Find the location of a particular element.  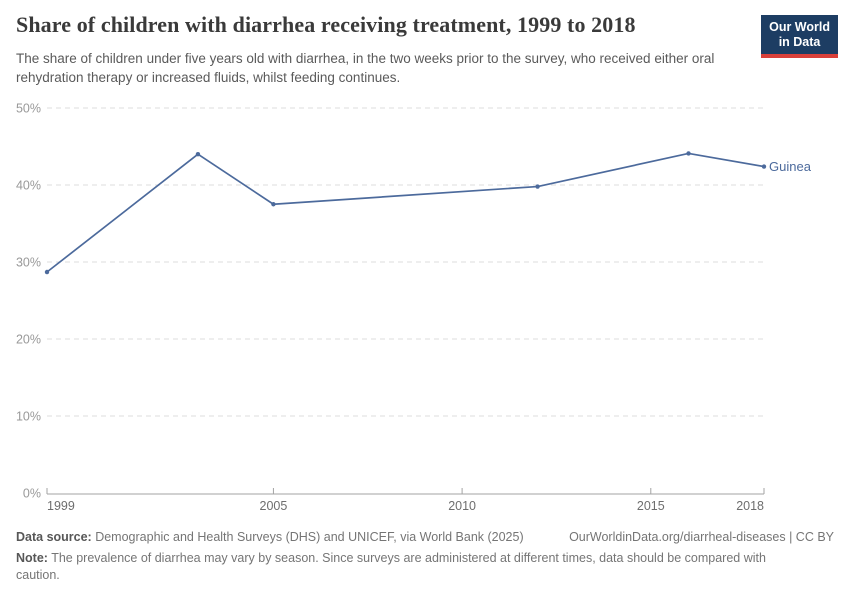

note-label: Note: is located at coordinates (32, 557).